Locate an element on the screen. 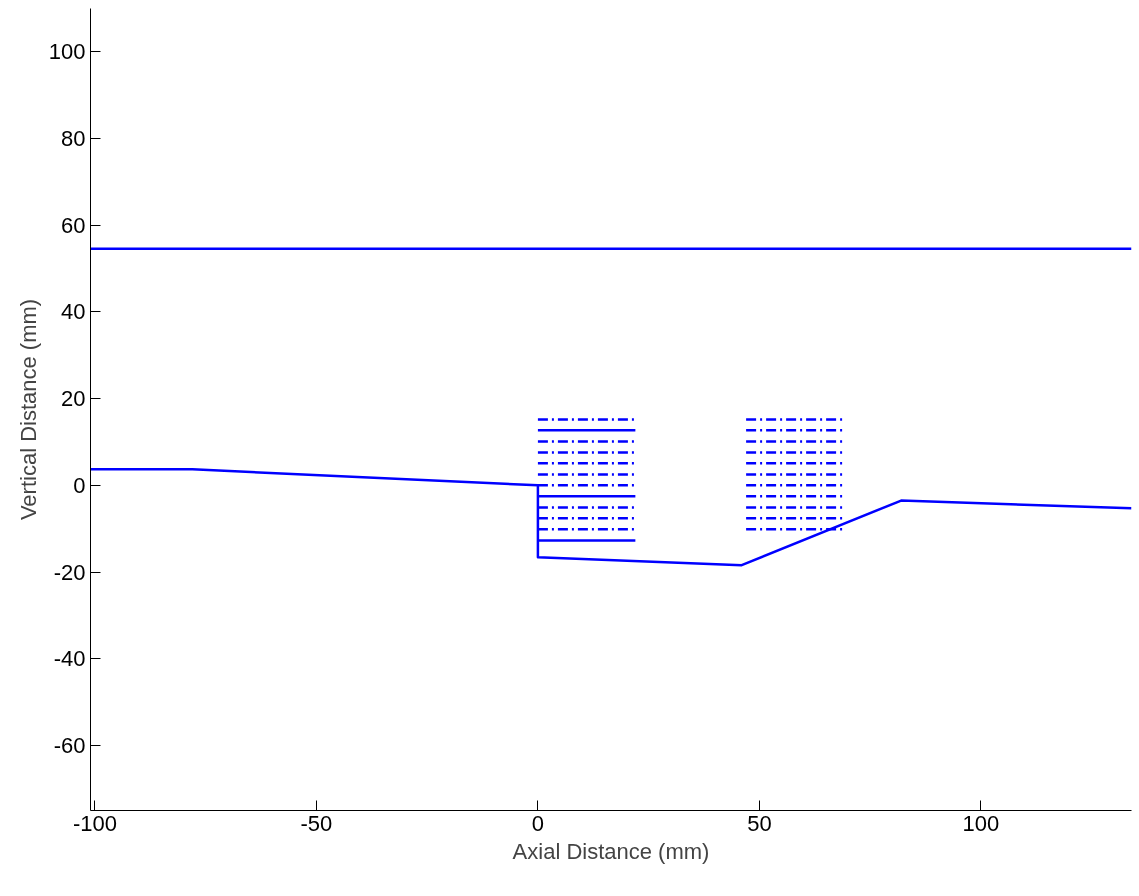 This screenshot has width=1139, height=896. x-axis-title: Axial Distance (mm) is located at coordinates (611, 851).